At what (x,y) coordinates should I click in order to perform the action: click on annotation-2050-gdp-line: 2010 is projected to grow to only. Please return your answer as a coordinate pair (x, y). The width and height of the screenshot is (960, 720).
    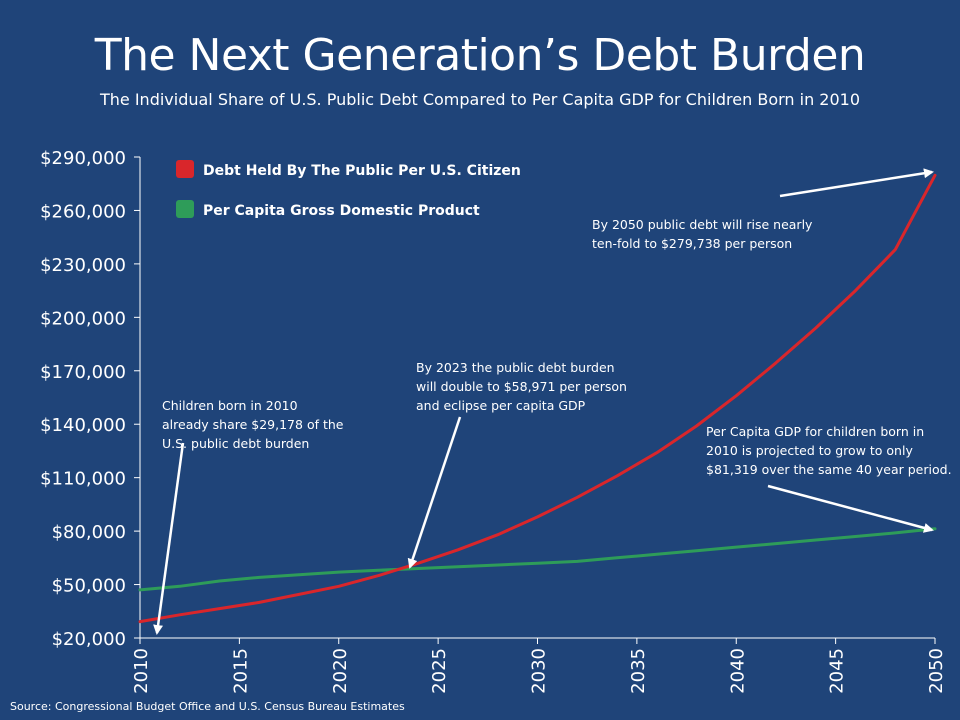
    Looking at the image, I should click on (809, 450).